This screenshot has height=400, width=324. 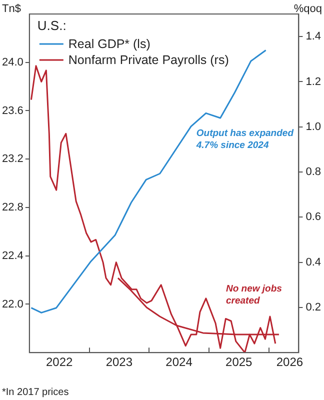 I want to click on y-tick-label: 23.6, so click(x=13, y=110).